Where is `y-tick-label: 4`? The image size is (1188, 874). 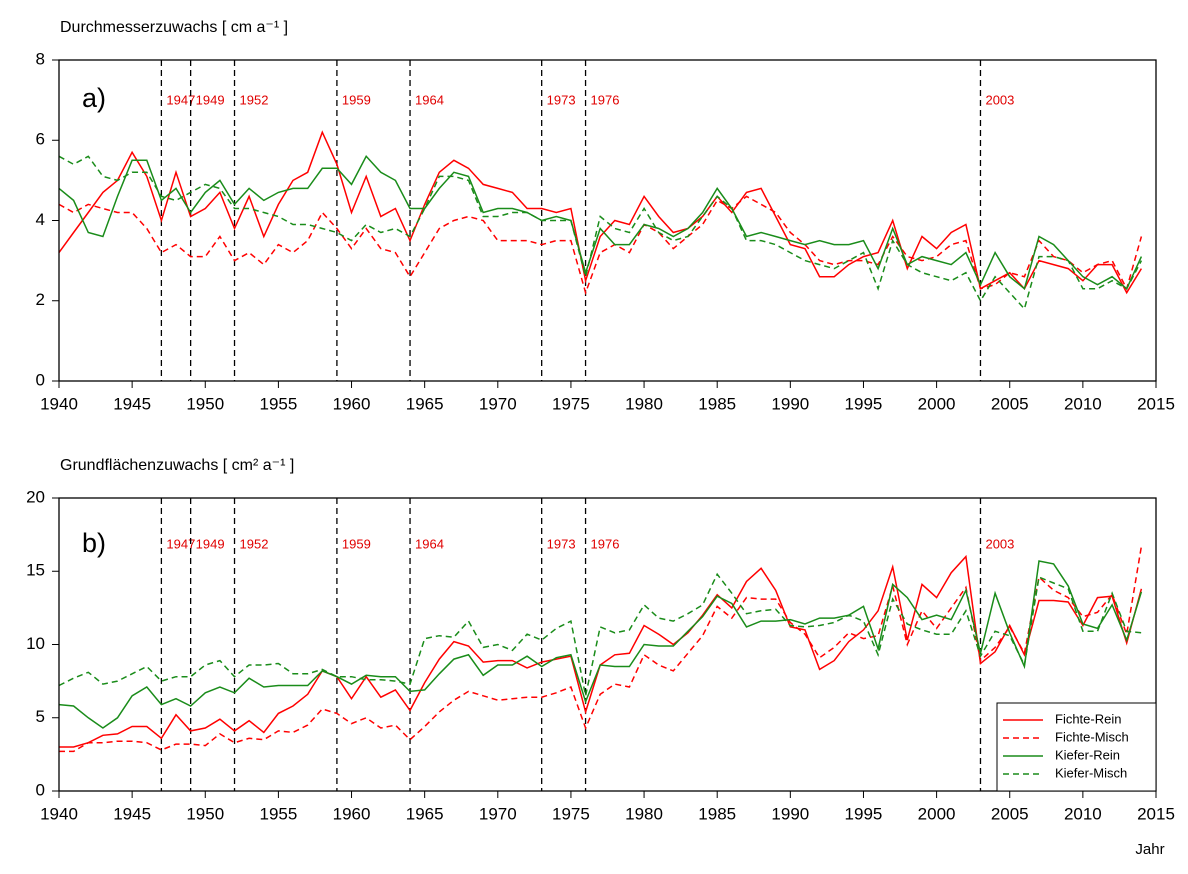 y-tick-label: 4 is located at coordinates (40, 219).